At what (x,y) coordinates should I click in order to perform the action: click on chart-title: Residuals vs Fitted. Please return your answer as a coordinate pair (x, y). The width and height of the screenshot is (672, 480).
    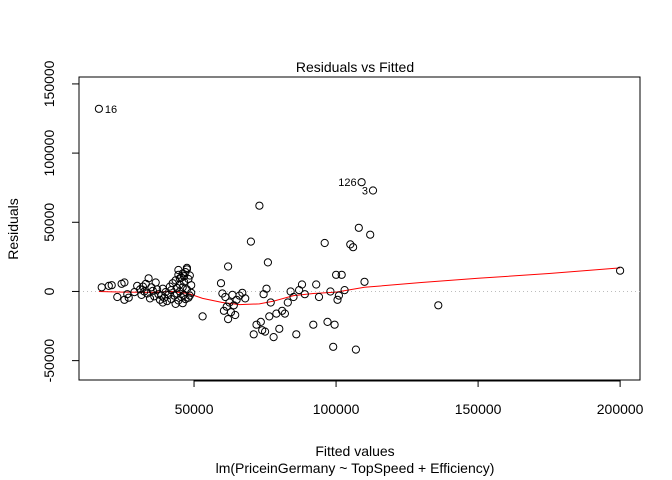
    Looking at the image, I should click on (355, 67).